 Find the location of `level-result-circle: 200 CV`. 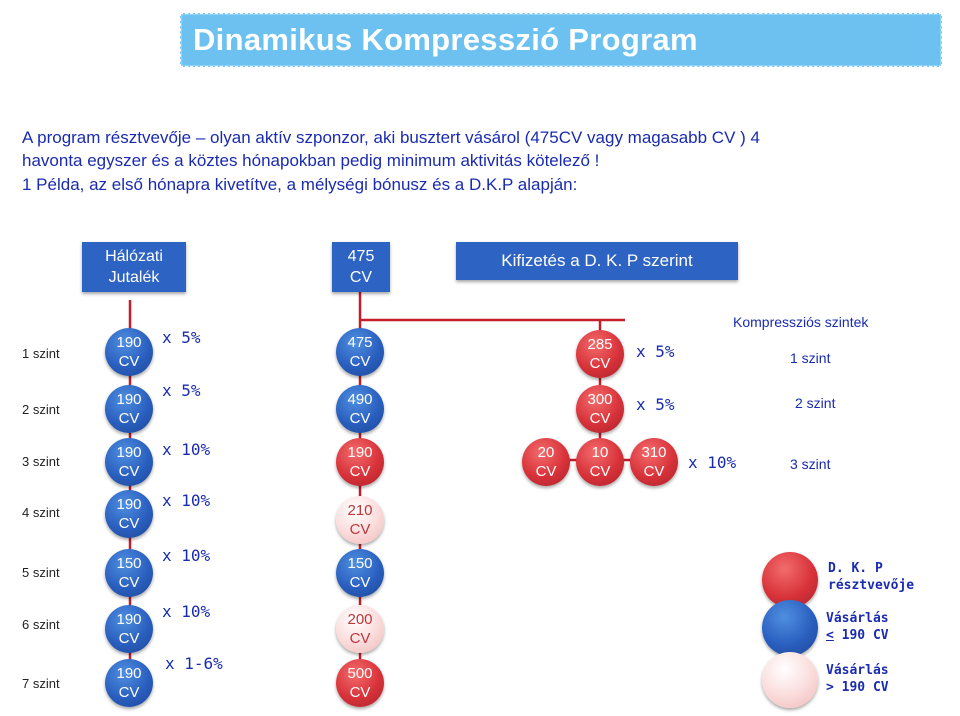

level-result-circle: 200 CV is located at coordinates (360, 629).